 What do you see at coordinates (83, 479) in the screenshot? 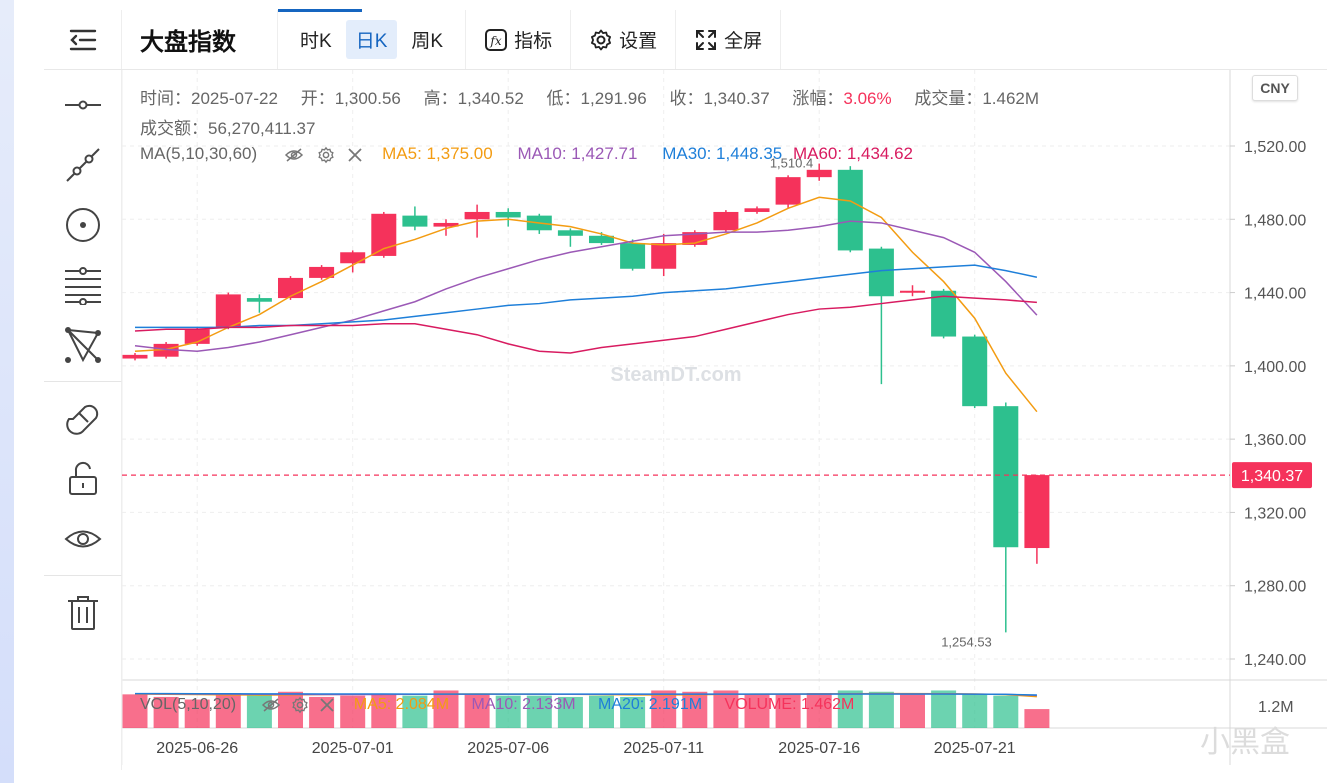
I see `lock-tool` at bounding box center [83, 479].